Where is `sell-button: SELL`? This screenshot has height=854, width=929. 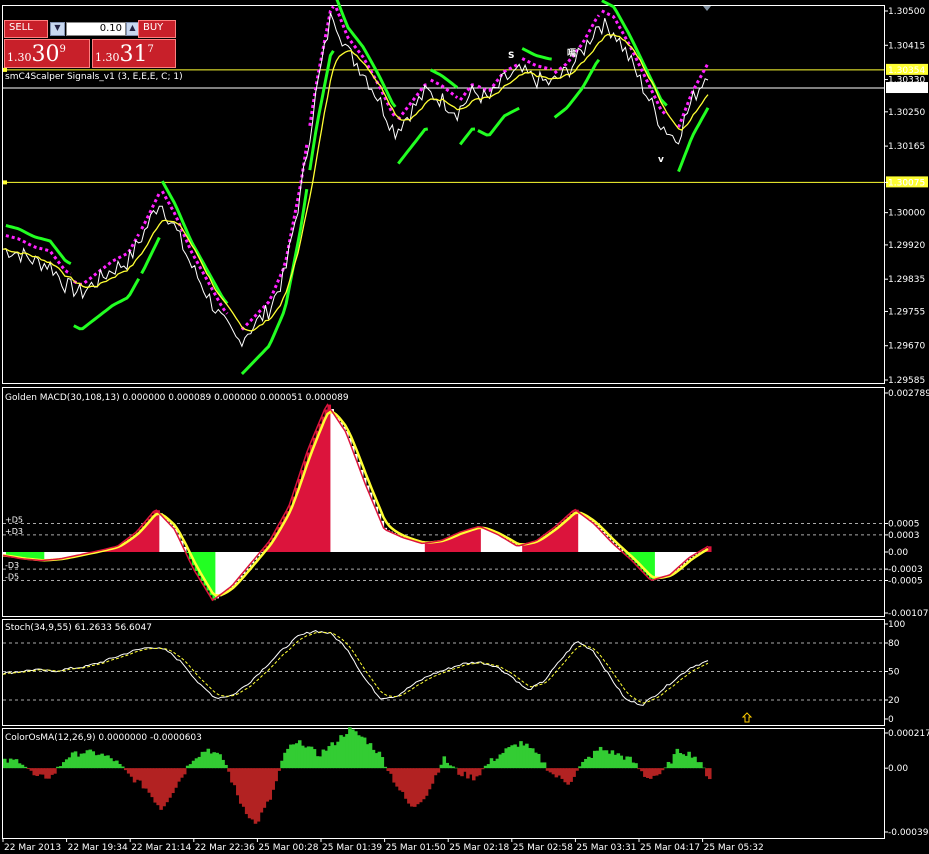 sell-button: SELL is located at coordinates (26, 29).